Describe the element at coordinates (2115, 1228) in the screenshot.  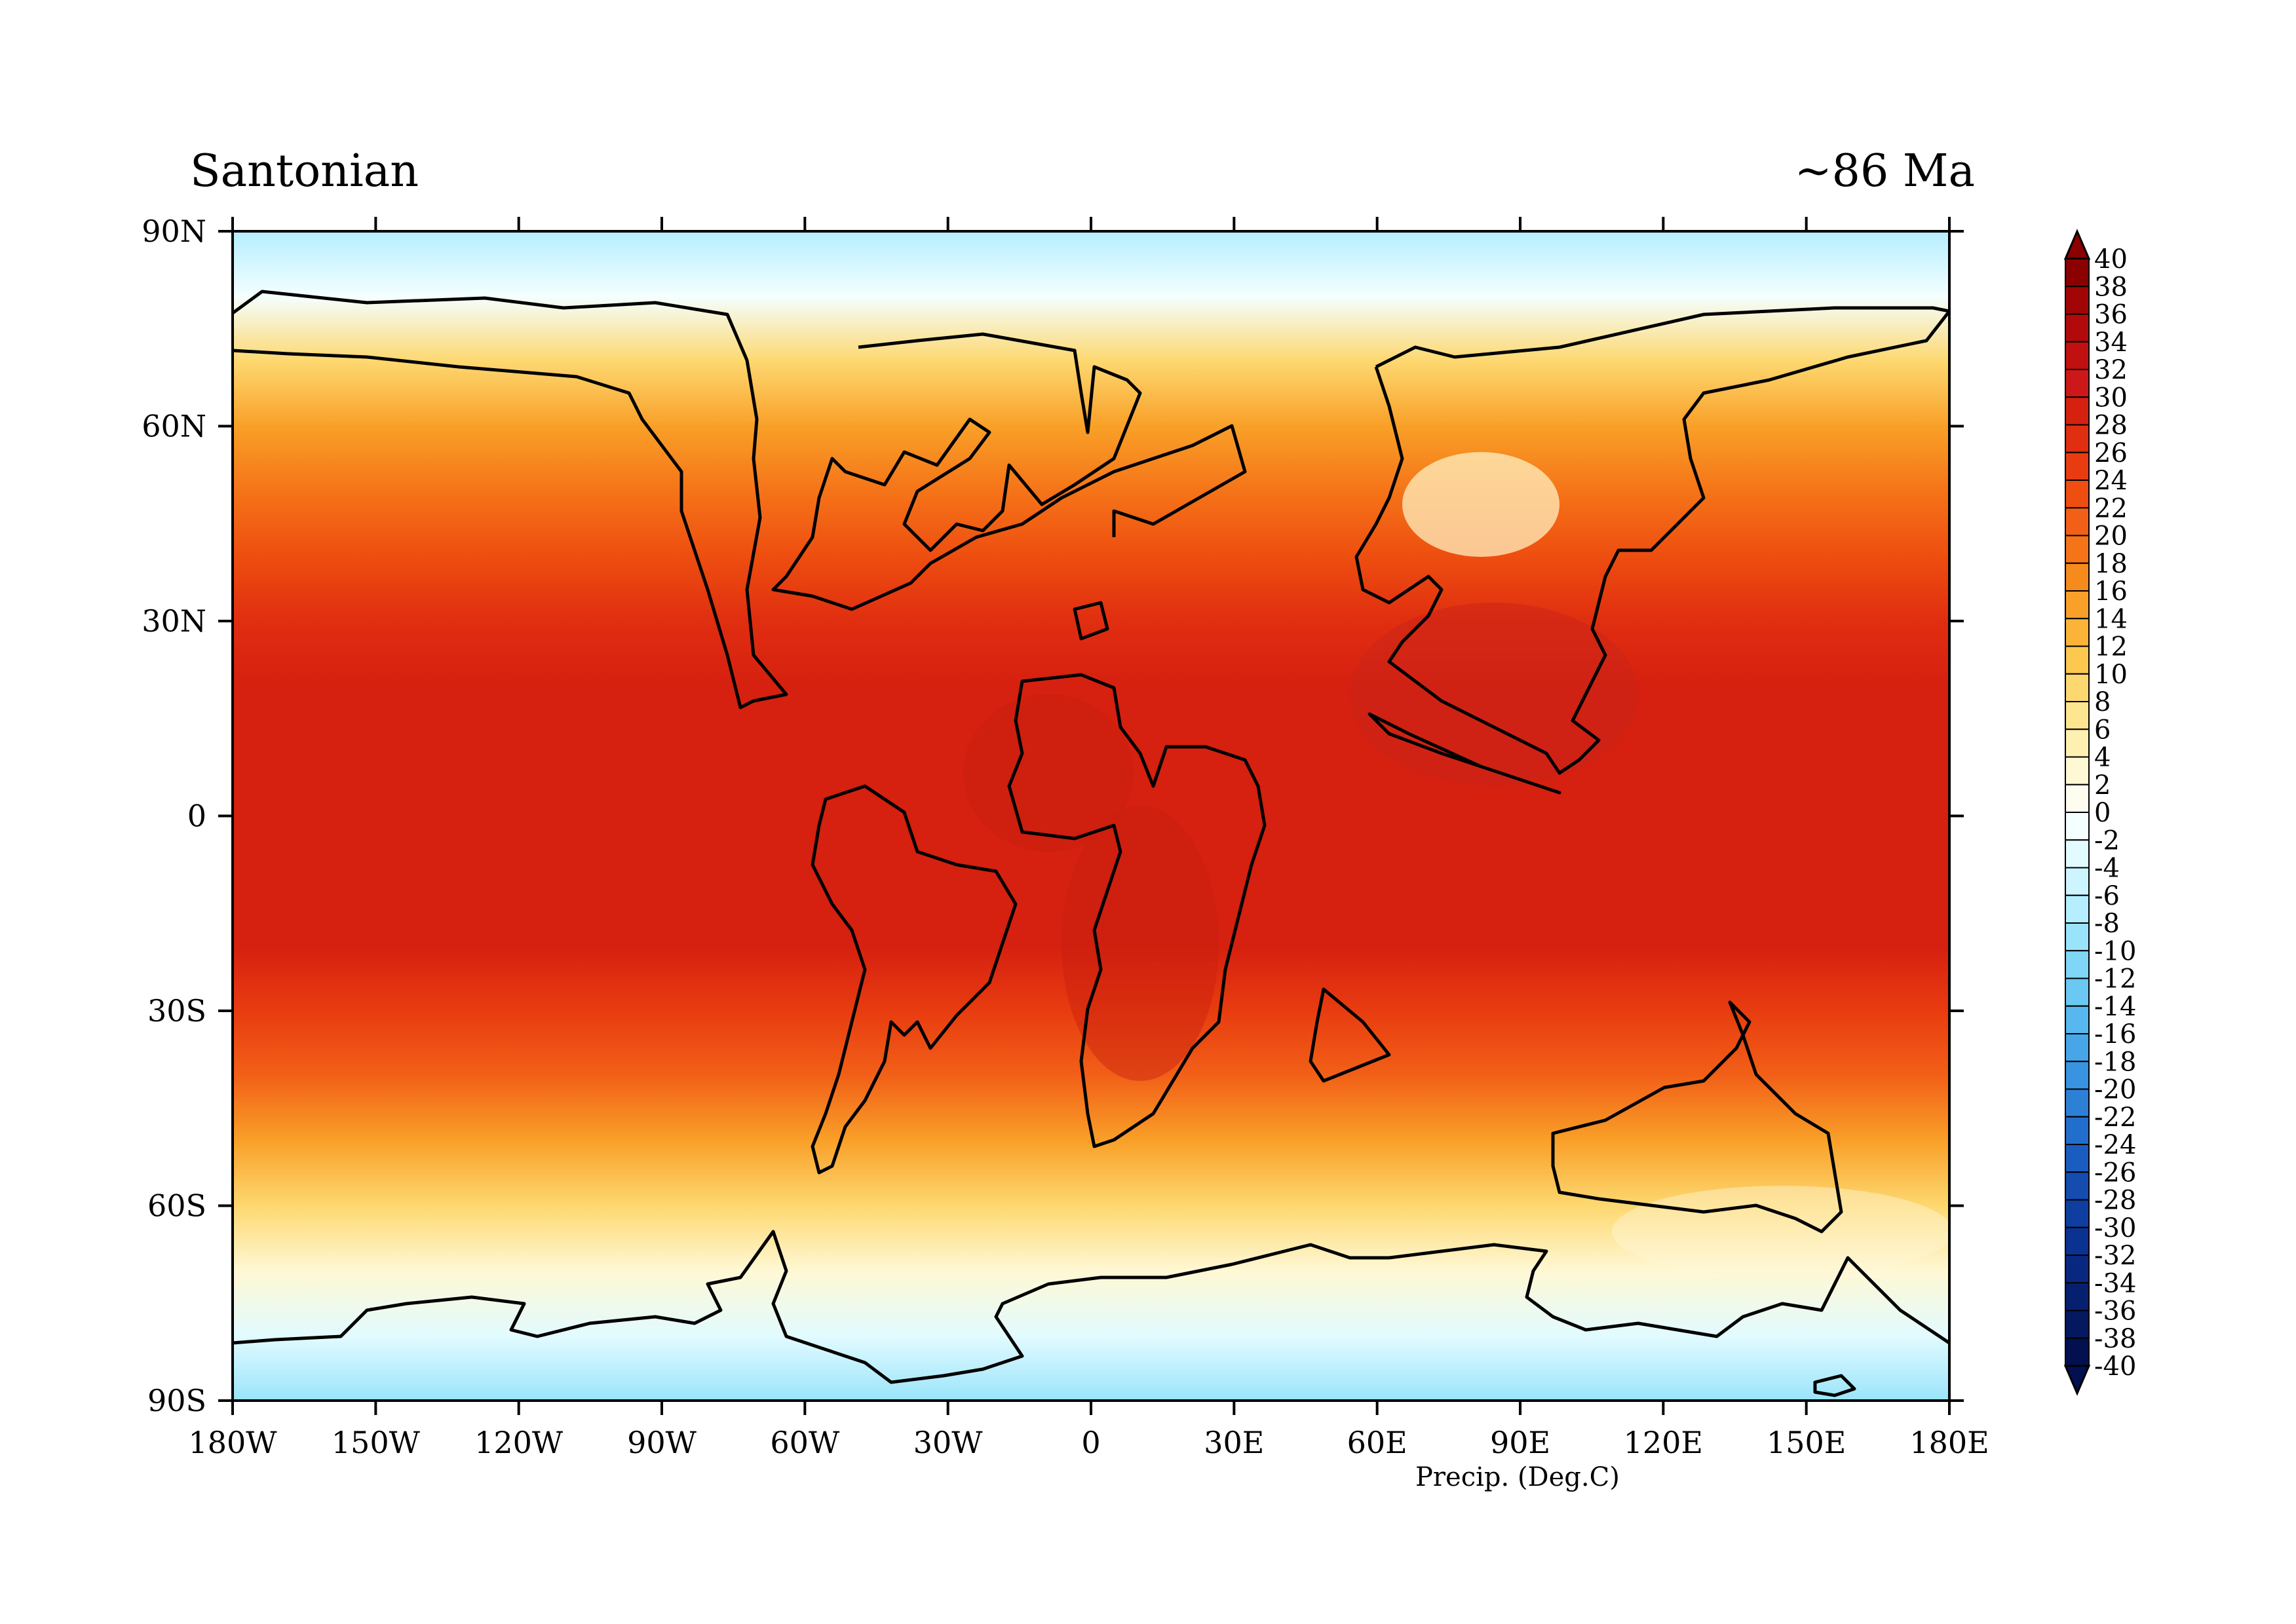
I see `colorbar-level-label: -30` at that location.